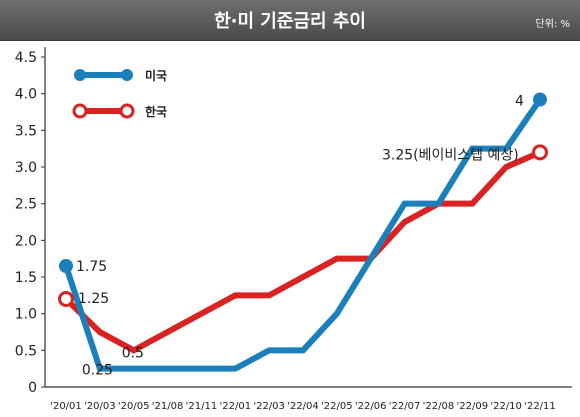 This screenshot has width=580, height=417. I want to click on legend-label: 한국, so click(156, 111).